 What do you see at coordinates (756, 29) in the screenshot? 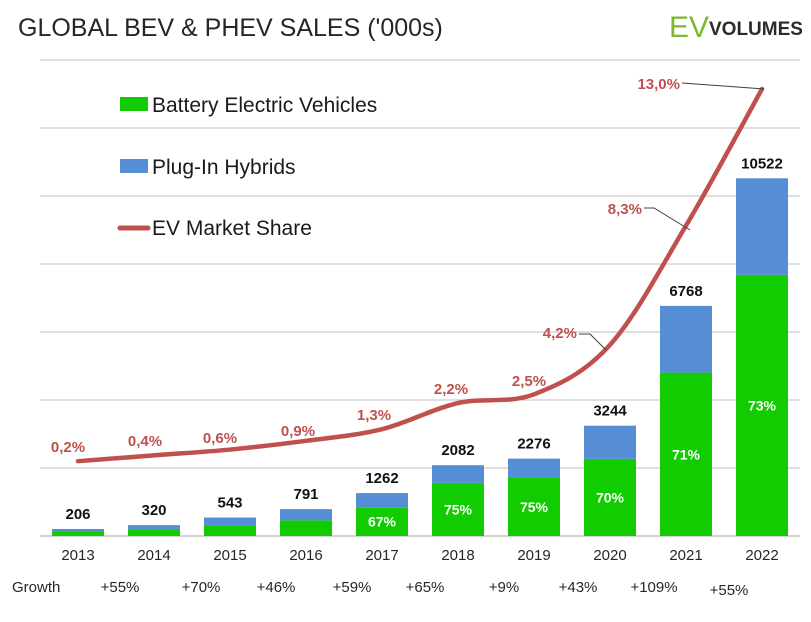
I see `logo-volumes-text: VOLUMES` at bounding box center [756, 29].